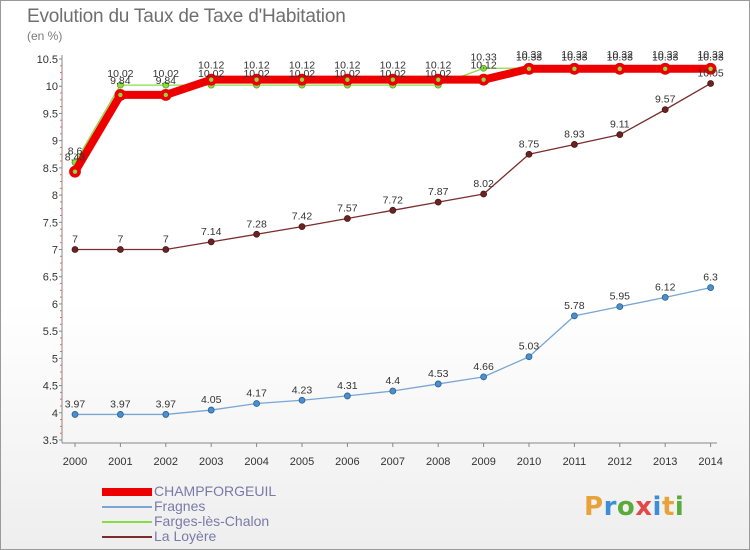  What do you see at coordinates (392, 381) in the screenshot?
I see `data-label-fragnes: 4.4` at bounding box center [392, 381].